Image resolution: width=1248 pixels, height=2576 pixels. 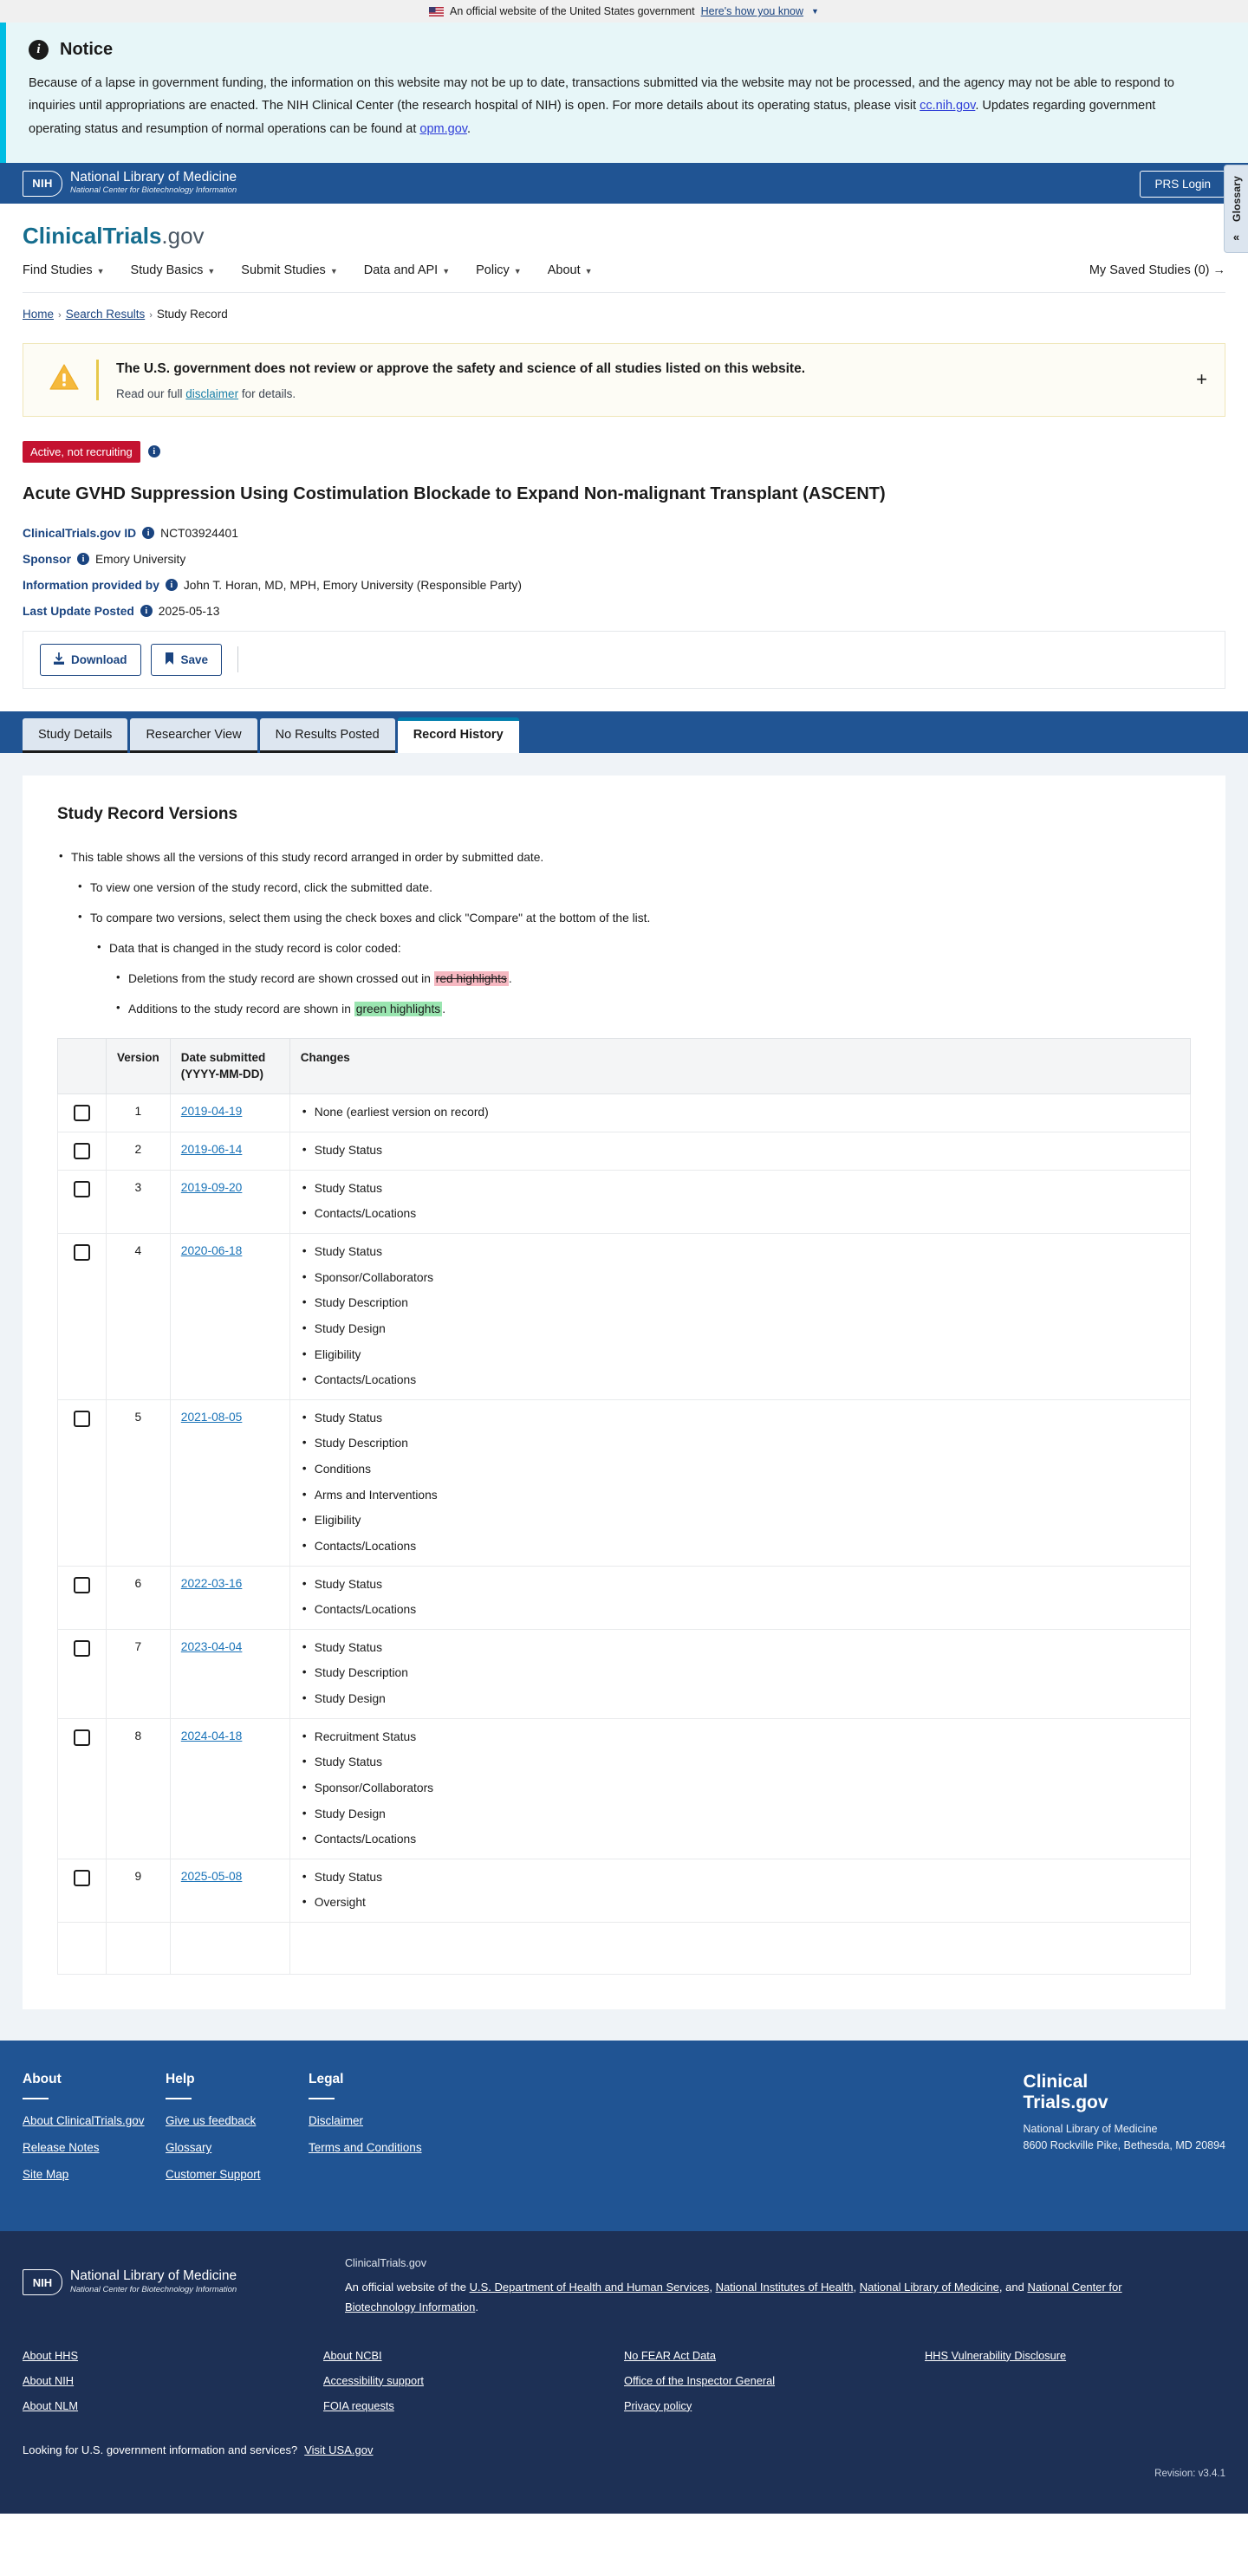 What do you see at coordinates (458, 735) in the screenshot?
I see `tab-record-history: Record History` at bounding box center [458, 735].